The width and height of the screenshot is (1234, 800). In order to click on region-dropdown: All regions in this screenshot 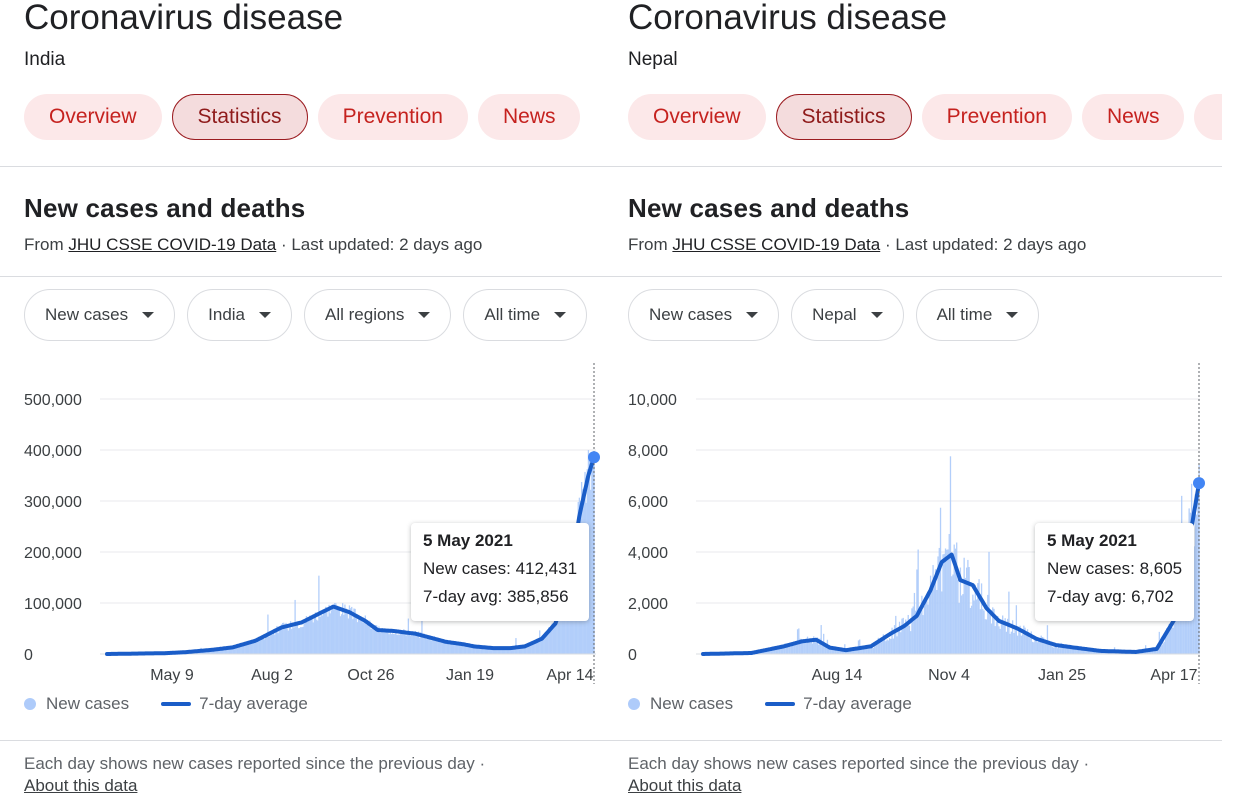, I will do `click(378, 315)`.